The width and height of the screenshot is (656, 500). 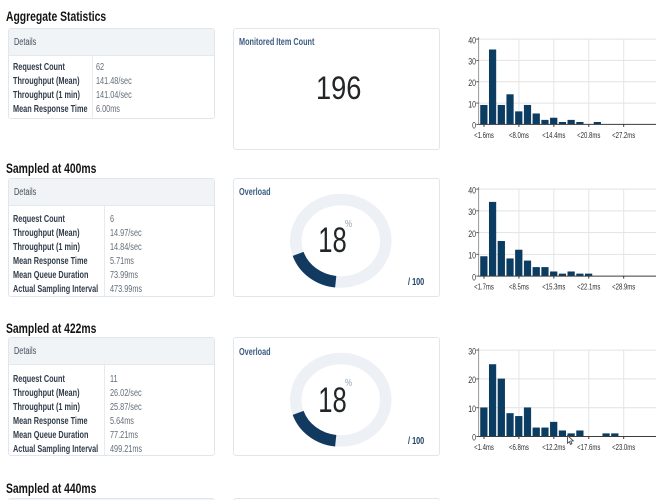 I want to click on svg-text: <20.8ms, so click(x=589, y=136).